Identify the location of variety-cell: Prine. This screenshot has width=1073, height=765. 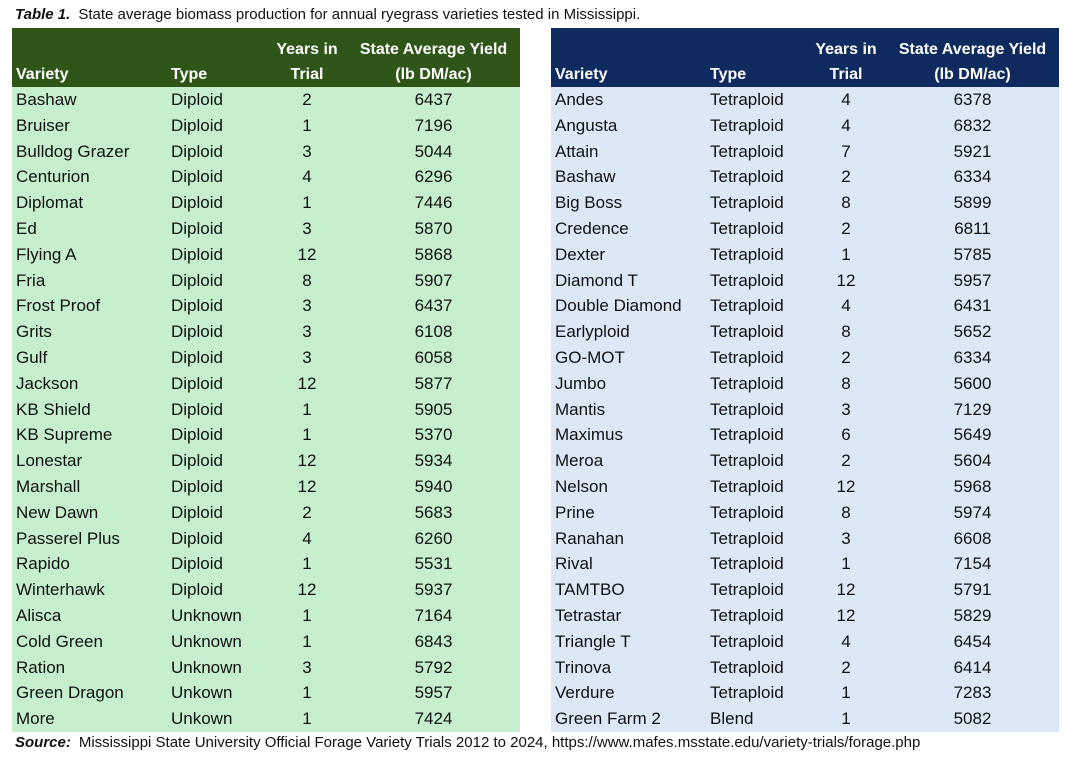
(628, 512).